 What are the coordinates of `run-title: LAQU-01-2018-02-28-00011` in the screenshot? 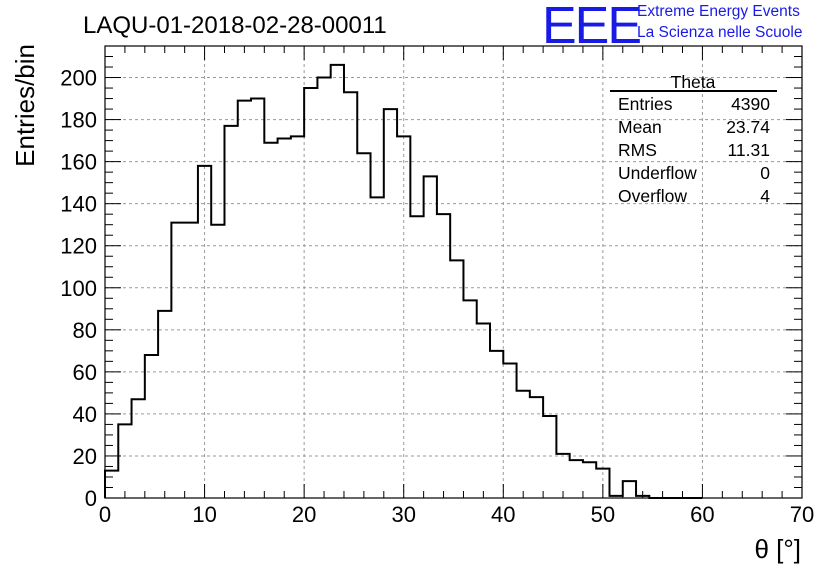 It's located at (235, 25).